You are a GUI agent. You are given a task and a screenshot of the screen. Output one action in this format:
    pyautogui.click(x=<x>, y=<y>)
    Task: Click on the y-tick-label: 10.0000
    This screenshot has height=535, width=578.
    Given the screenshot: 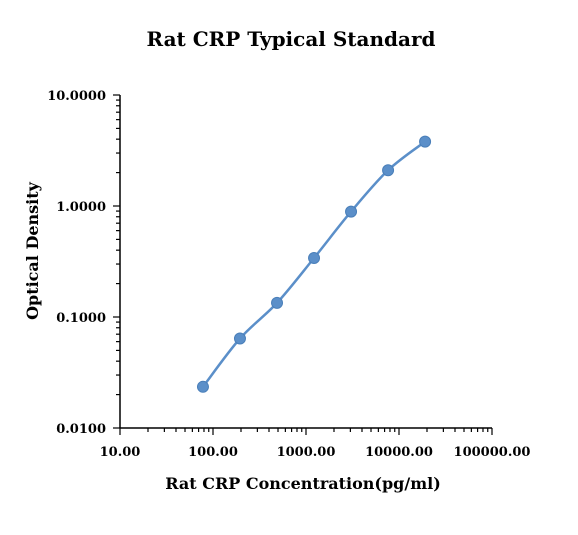 What is the action you would take?
    pyautogui.click(x=76, y=96)
    